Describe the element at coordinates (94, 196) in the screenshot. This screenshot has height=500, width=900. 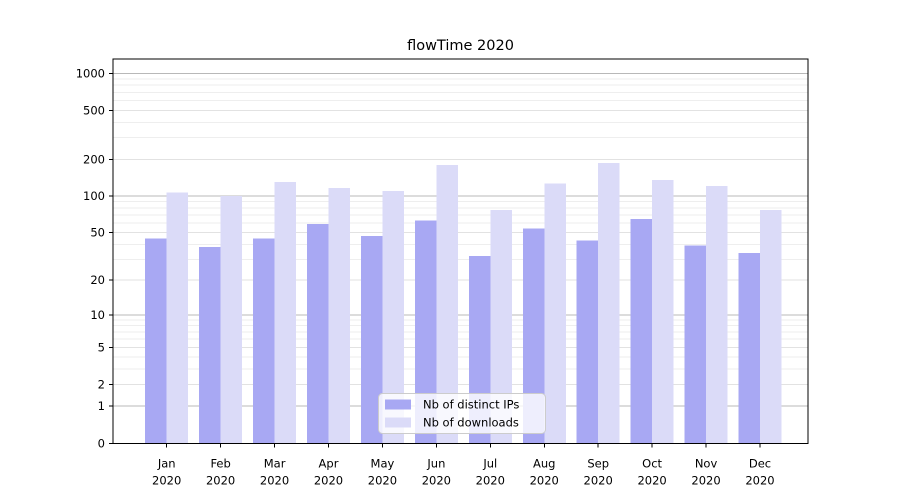
I see `y-tick-label: 100` at that location.